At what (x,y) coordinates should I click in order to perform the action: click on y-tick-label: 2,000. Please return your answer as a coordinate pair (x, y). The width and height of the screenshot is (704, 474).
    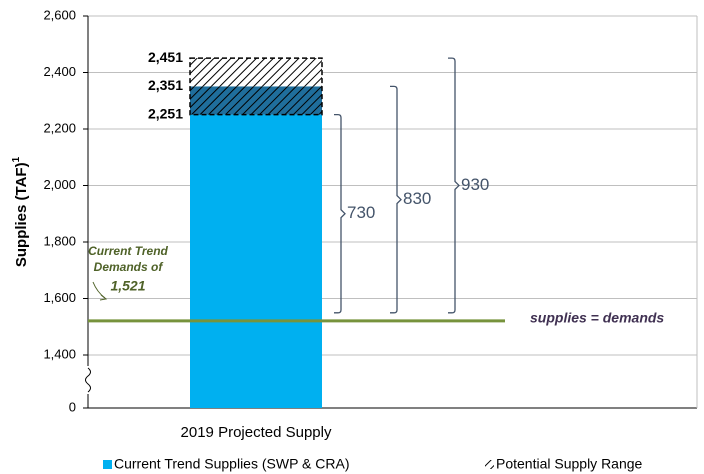
    Looking at the image, I should click on (59, 184).